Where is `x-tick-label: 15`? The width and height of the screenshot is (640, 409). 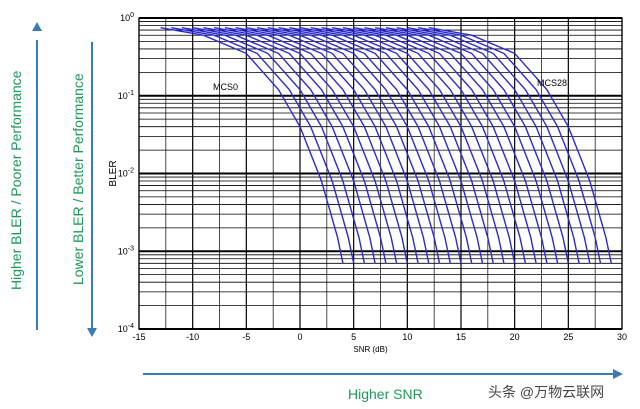 x-tick-label: 15 is located at coordinates (461, 337).